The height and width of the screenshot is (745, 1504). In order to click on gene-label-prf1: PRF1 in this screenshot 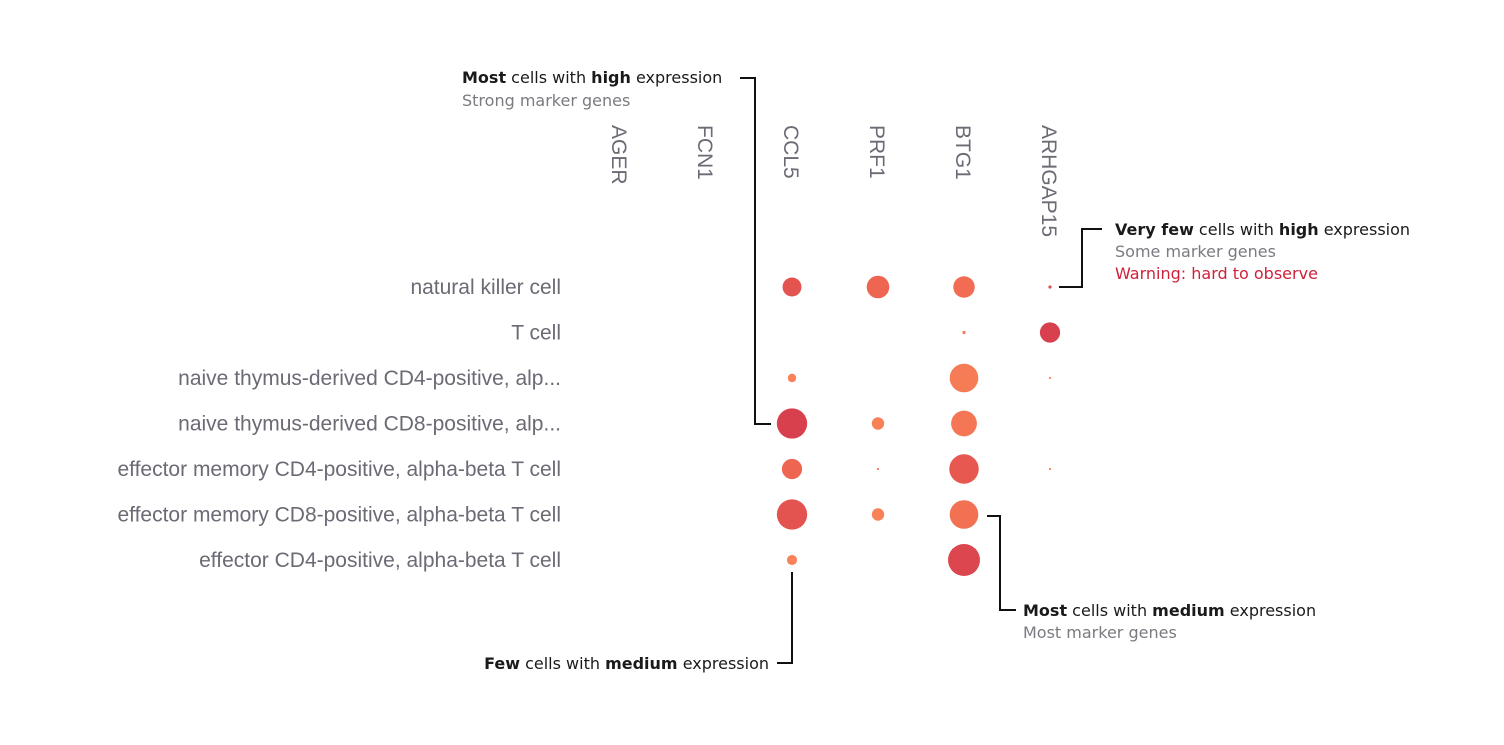, I will do `click(876, 152)`.